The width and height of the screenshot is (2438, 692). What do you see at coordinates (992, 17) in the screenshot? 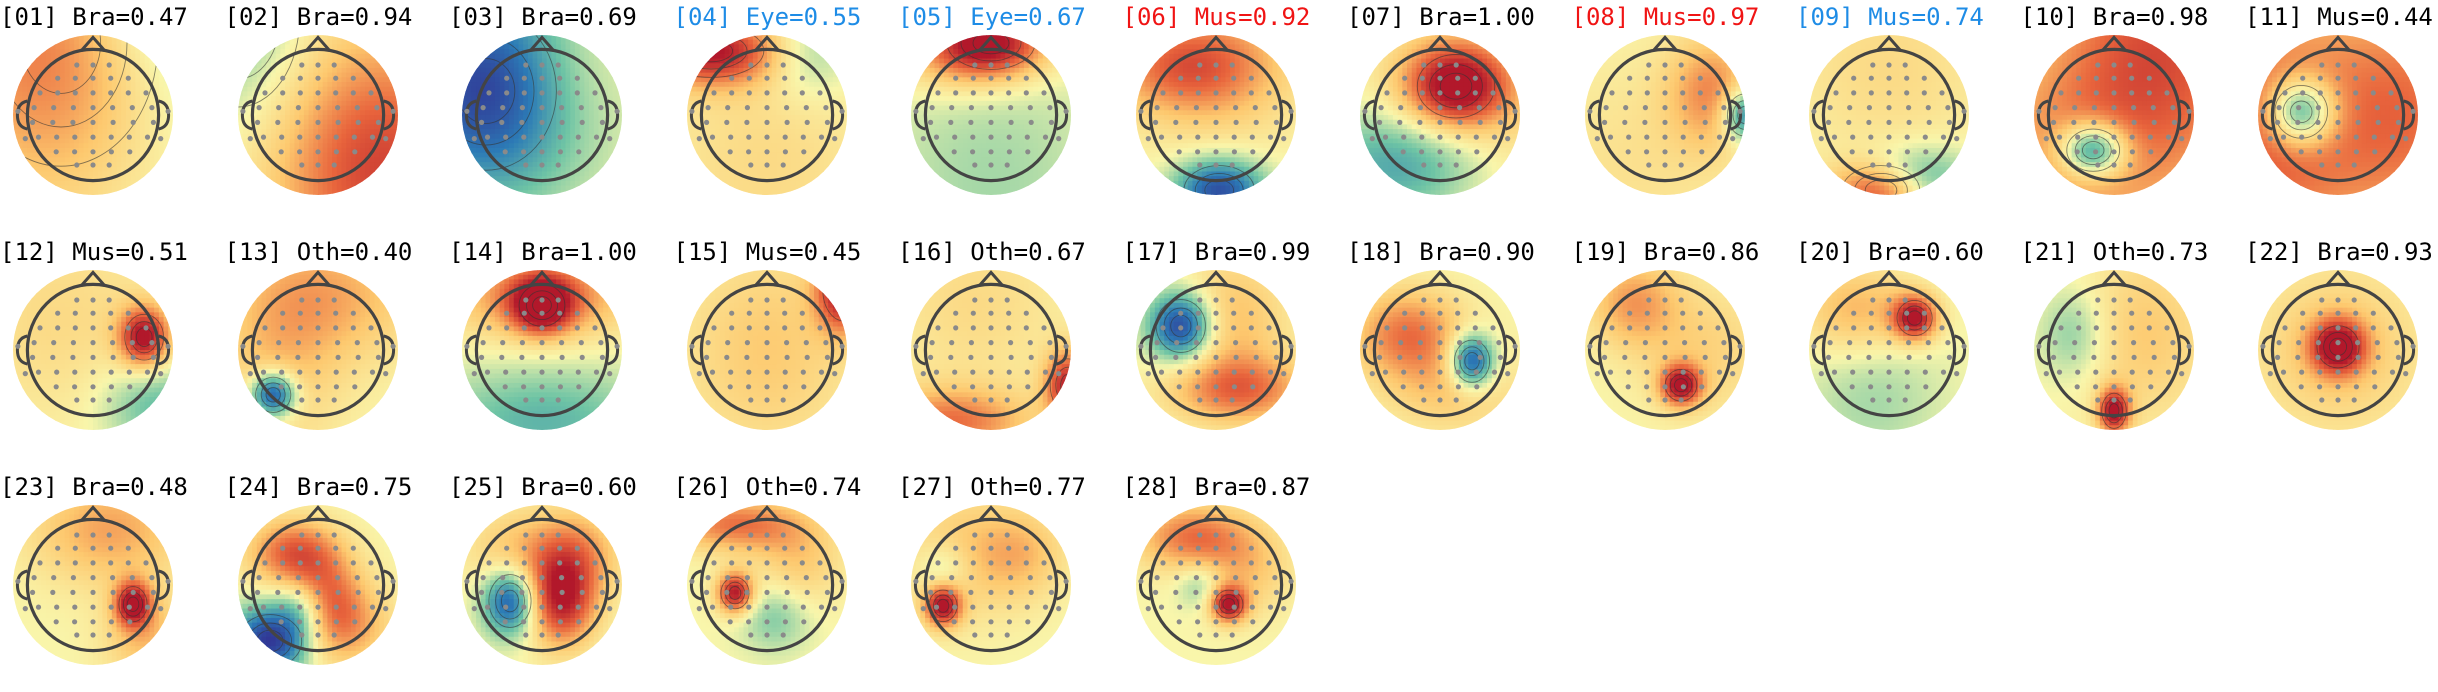
I see `component-label: [05] Eye=0.67` at bounding box center [992, 17].